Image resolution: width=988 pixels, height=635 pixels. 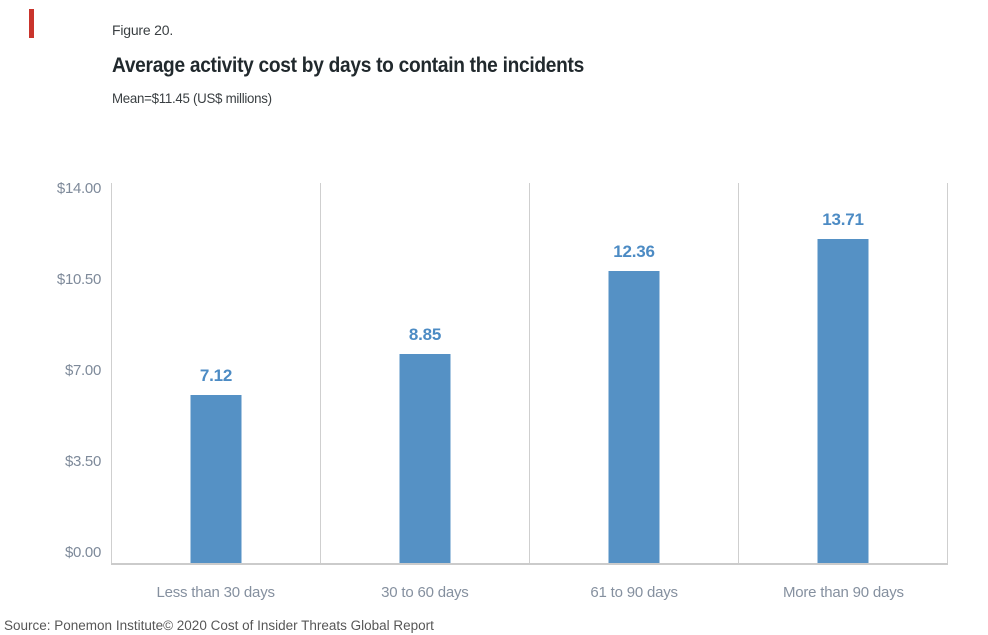 I want to click on bar-value-label: 8.85, so click(x=425, y=334).